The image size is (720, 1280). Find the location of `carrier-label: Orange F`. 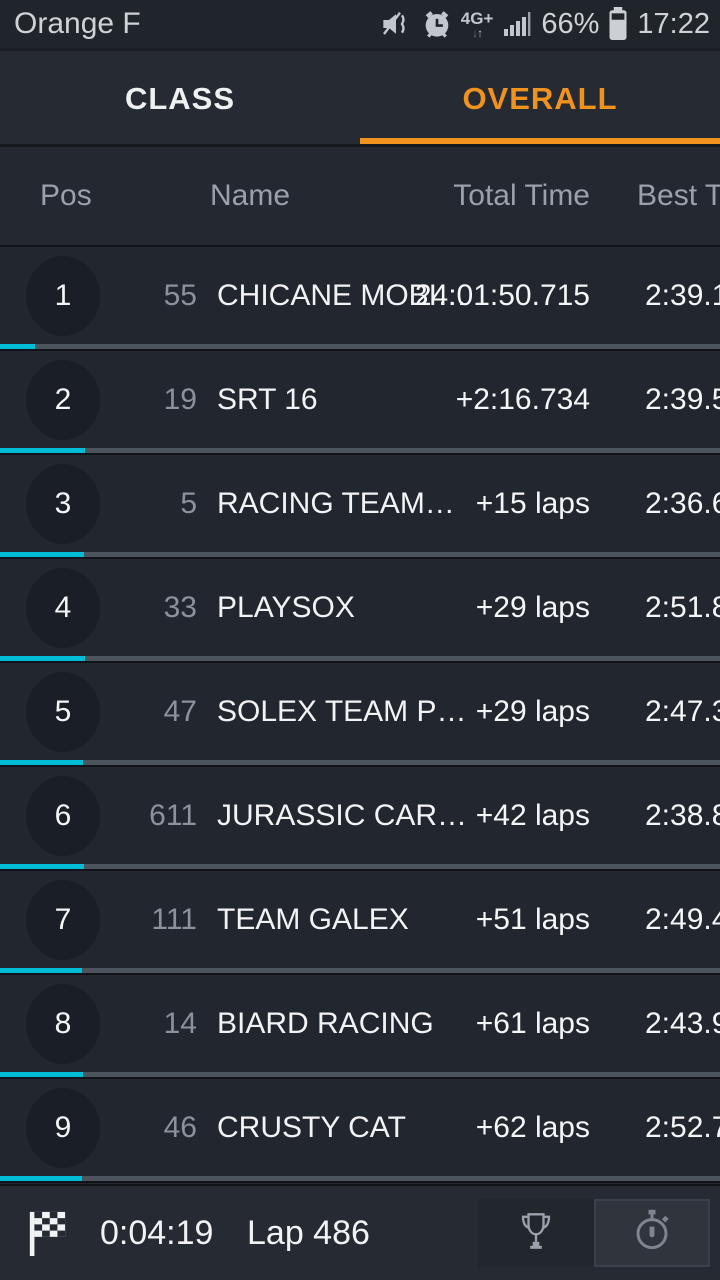

carrier-label: Orange F is located at coordinates (77, 23).